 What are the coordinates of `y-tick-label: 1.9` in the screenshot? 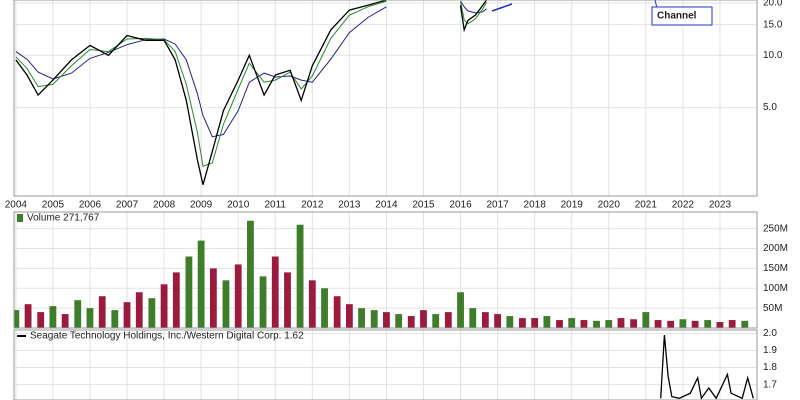 It's located at (770, 350).